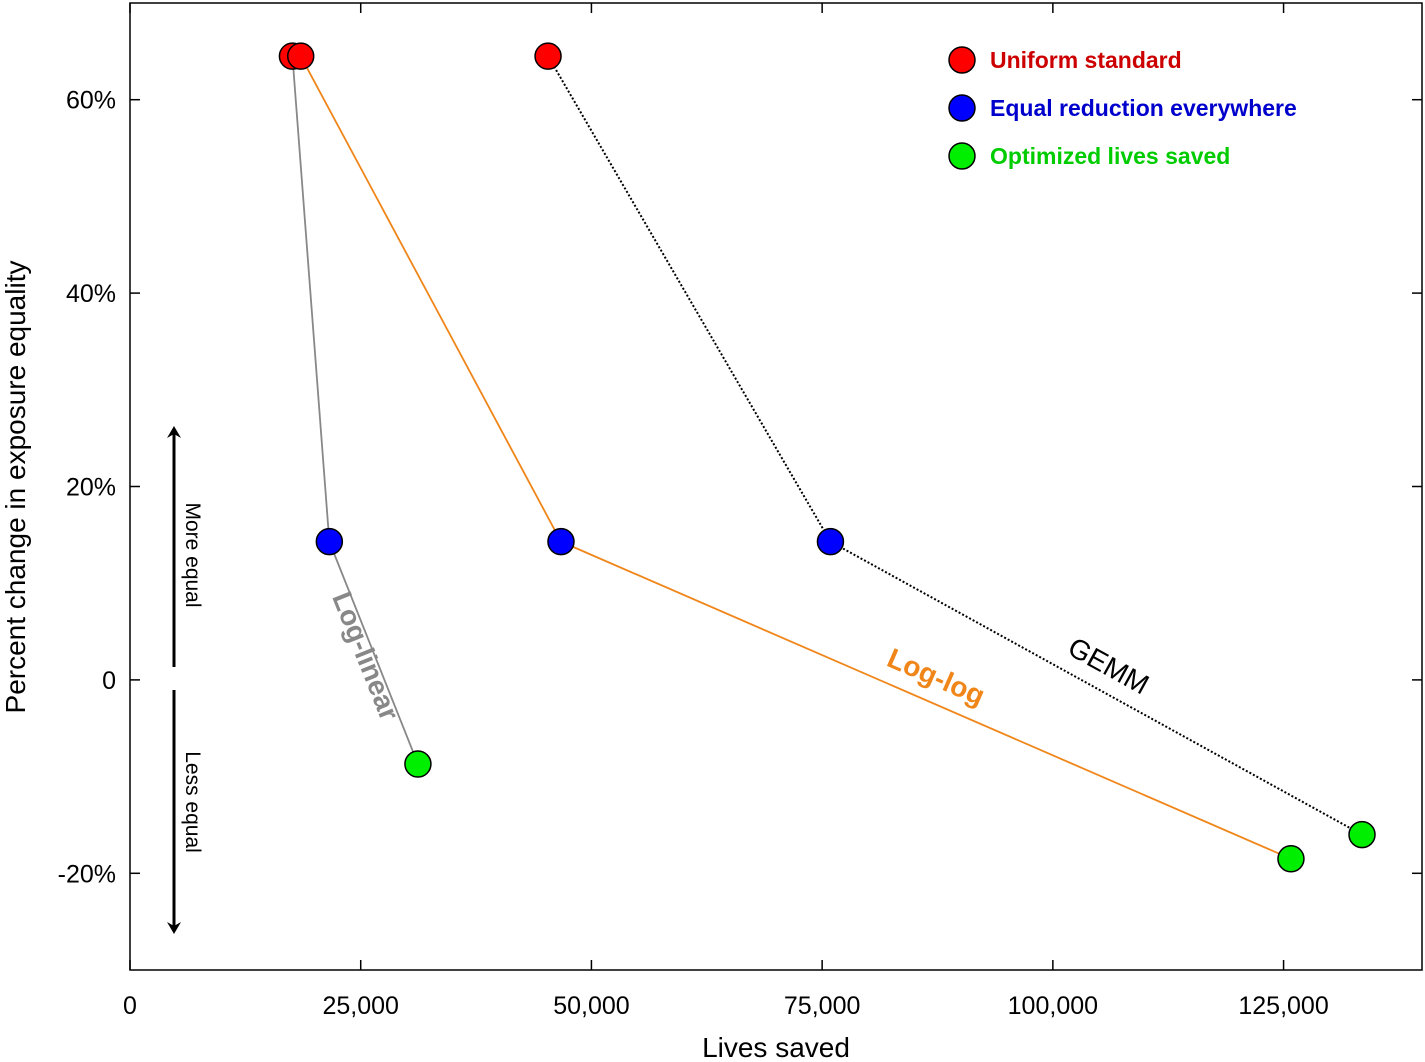  What do you see at coordinates (109, 681) in the screenshot?
I see `y-tick-label: 0` at bounding box center [109, 681].